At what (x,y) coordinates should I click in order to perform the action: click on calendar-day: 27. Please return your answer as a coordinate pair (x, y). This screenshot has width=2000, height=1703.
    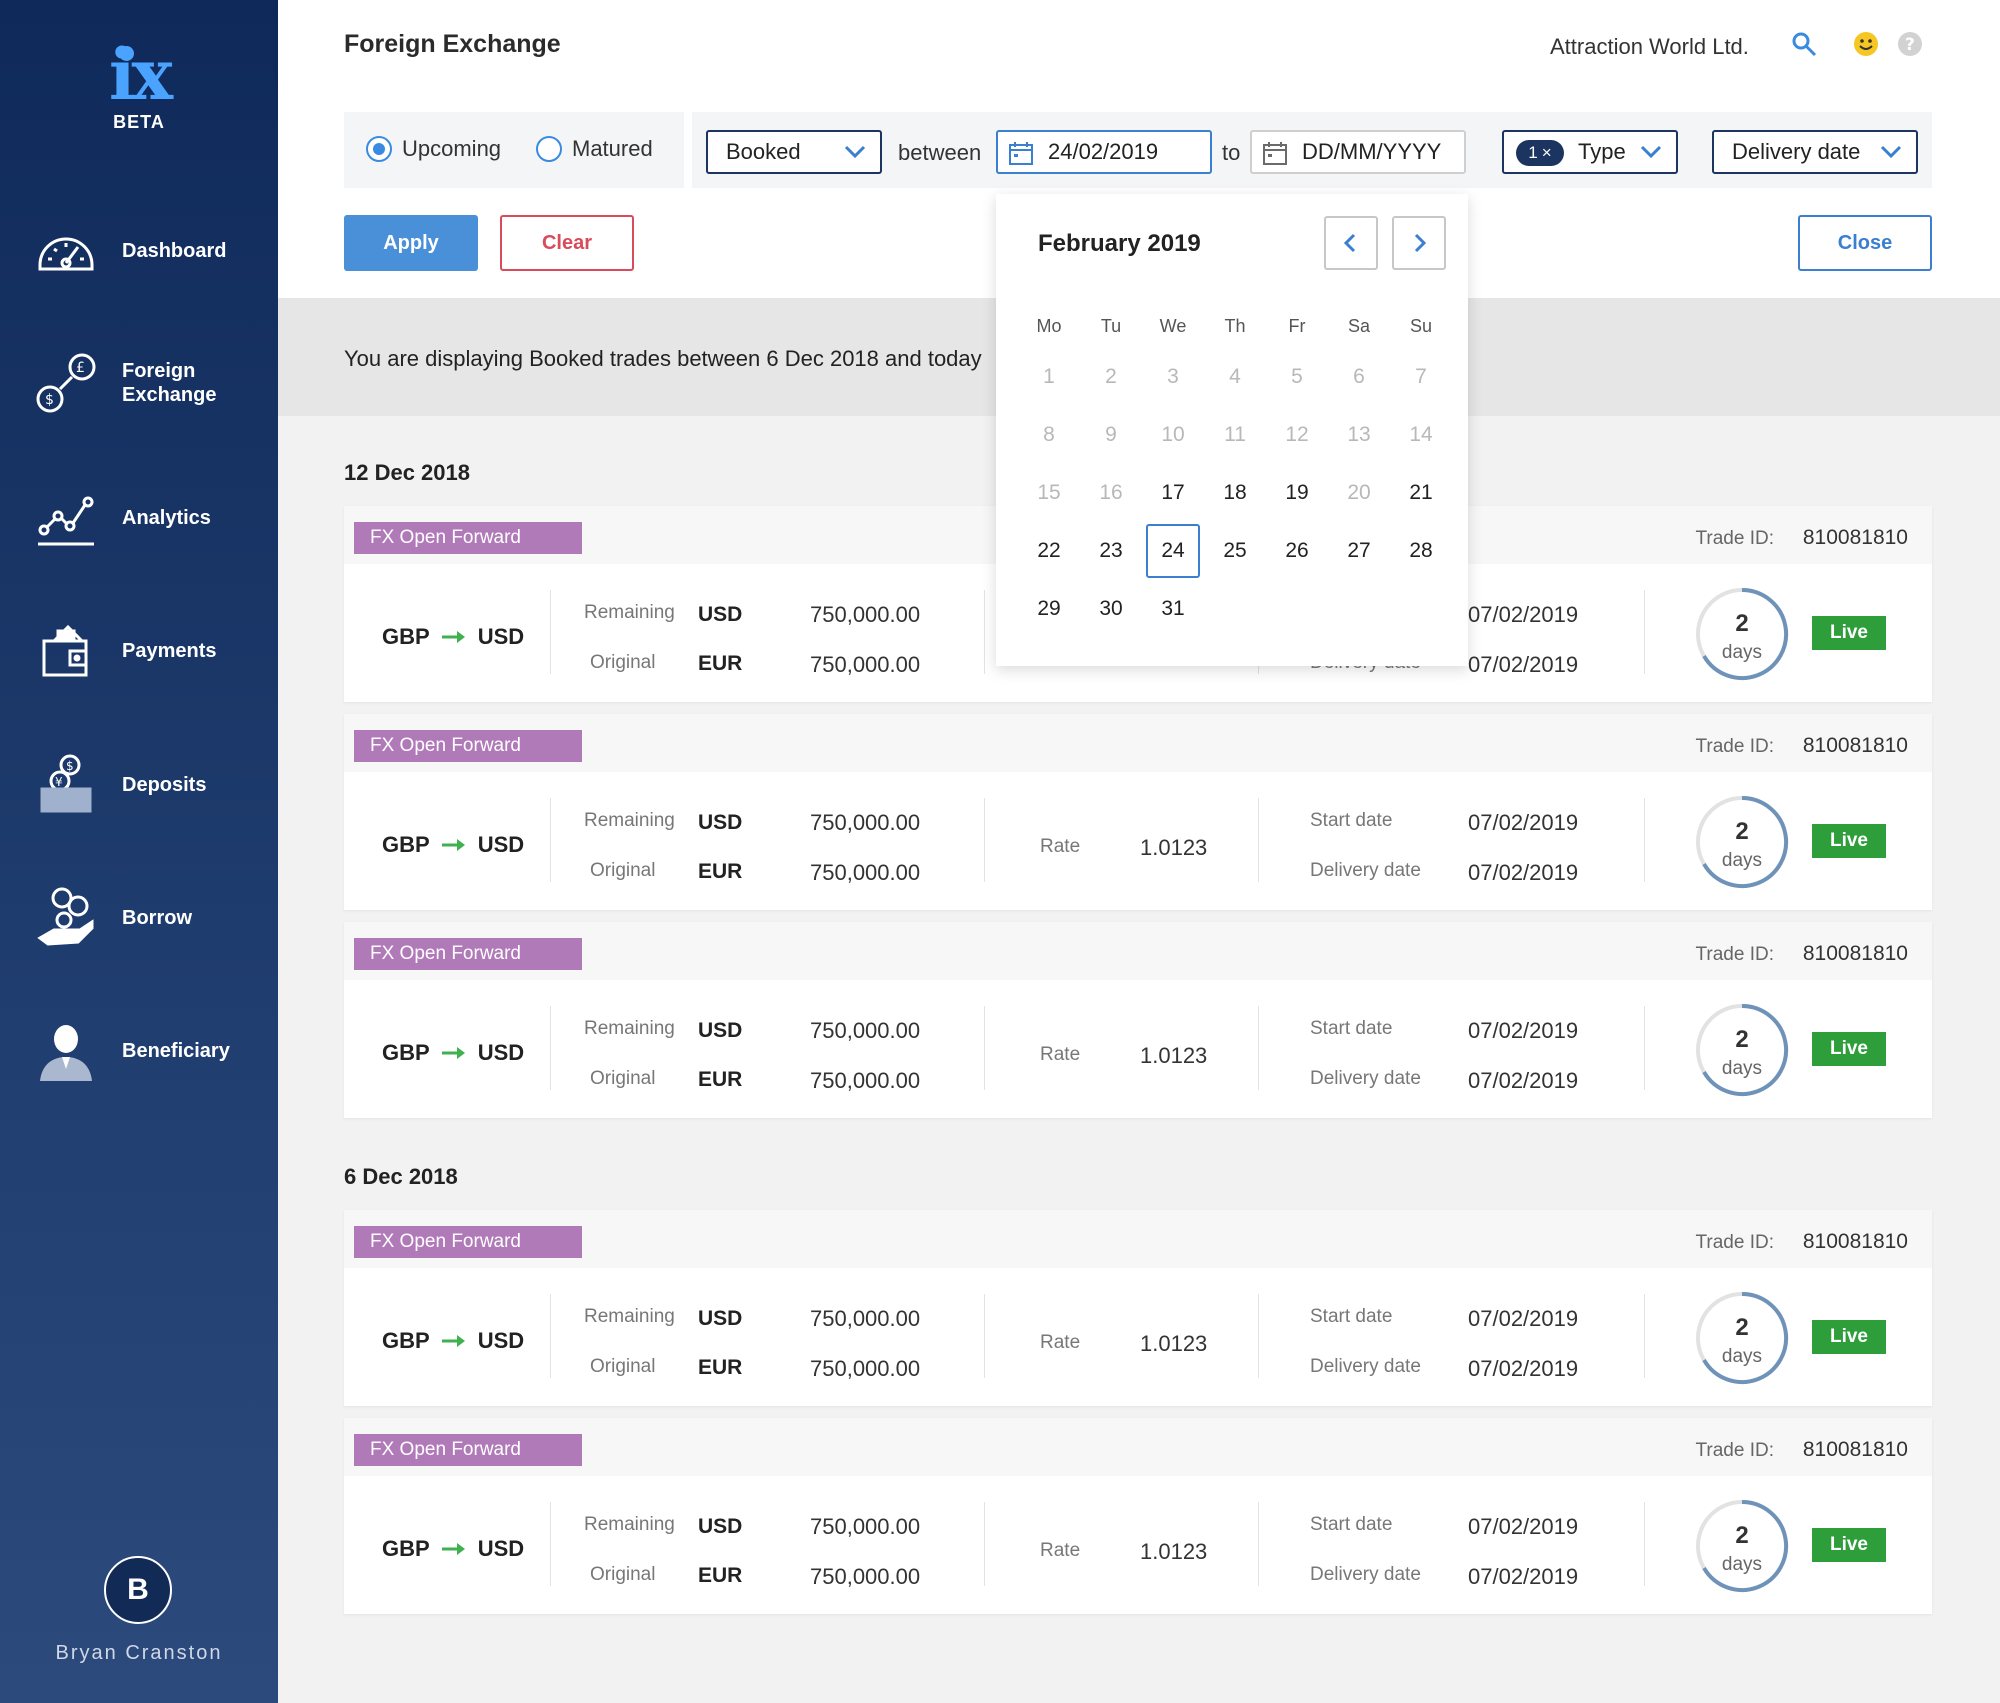
    Looking at the image, I should click on (1359, 550).